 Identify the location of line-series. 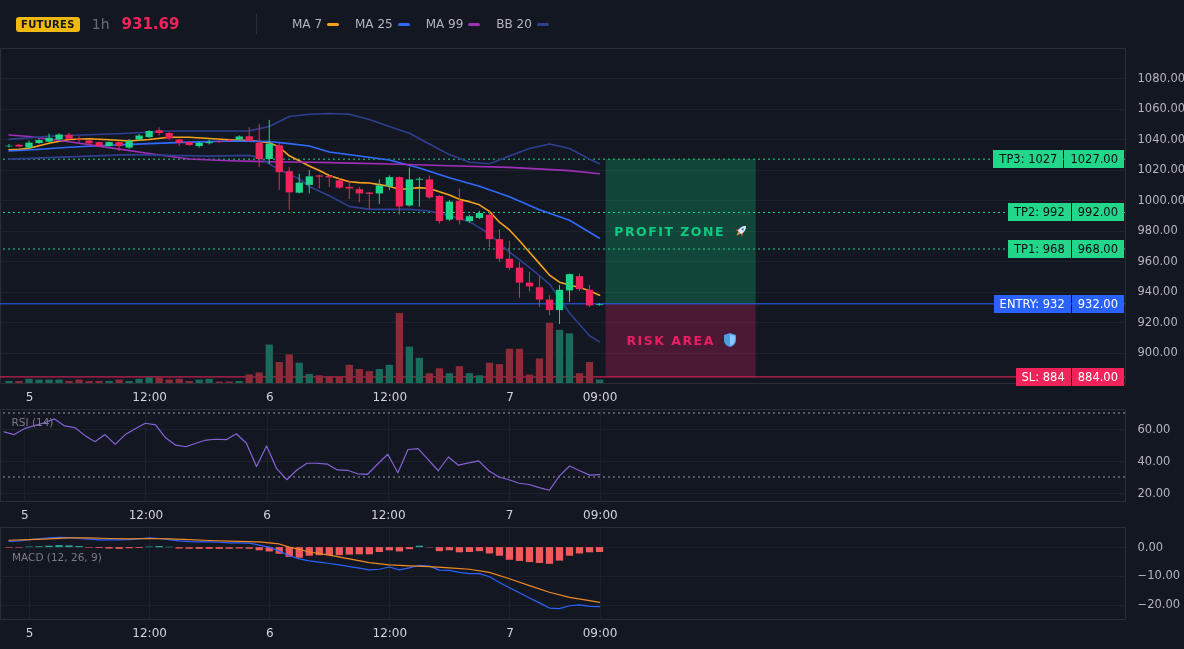
(302, 454).